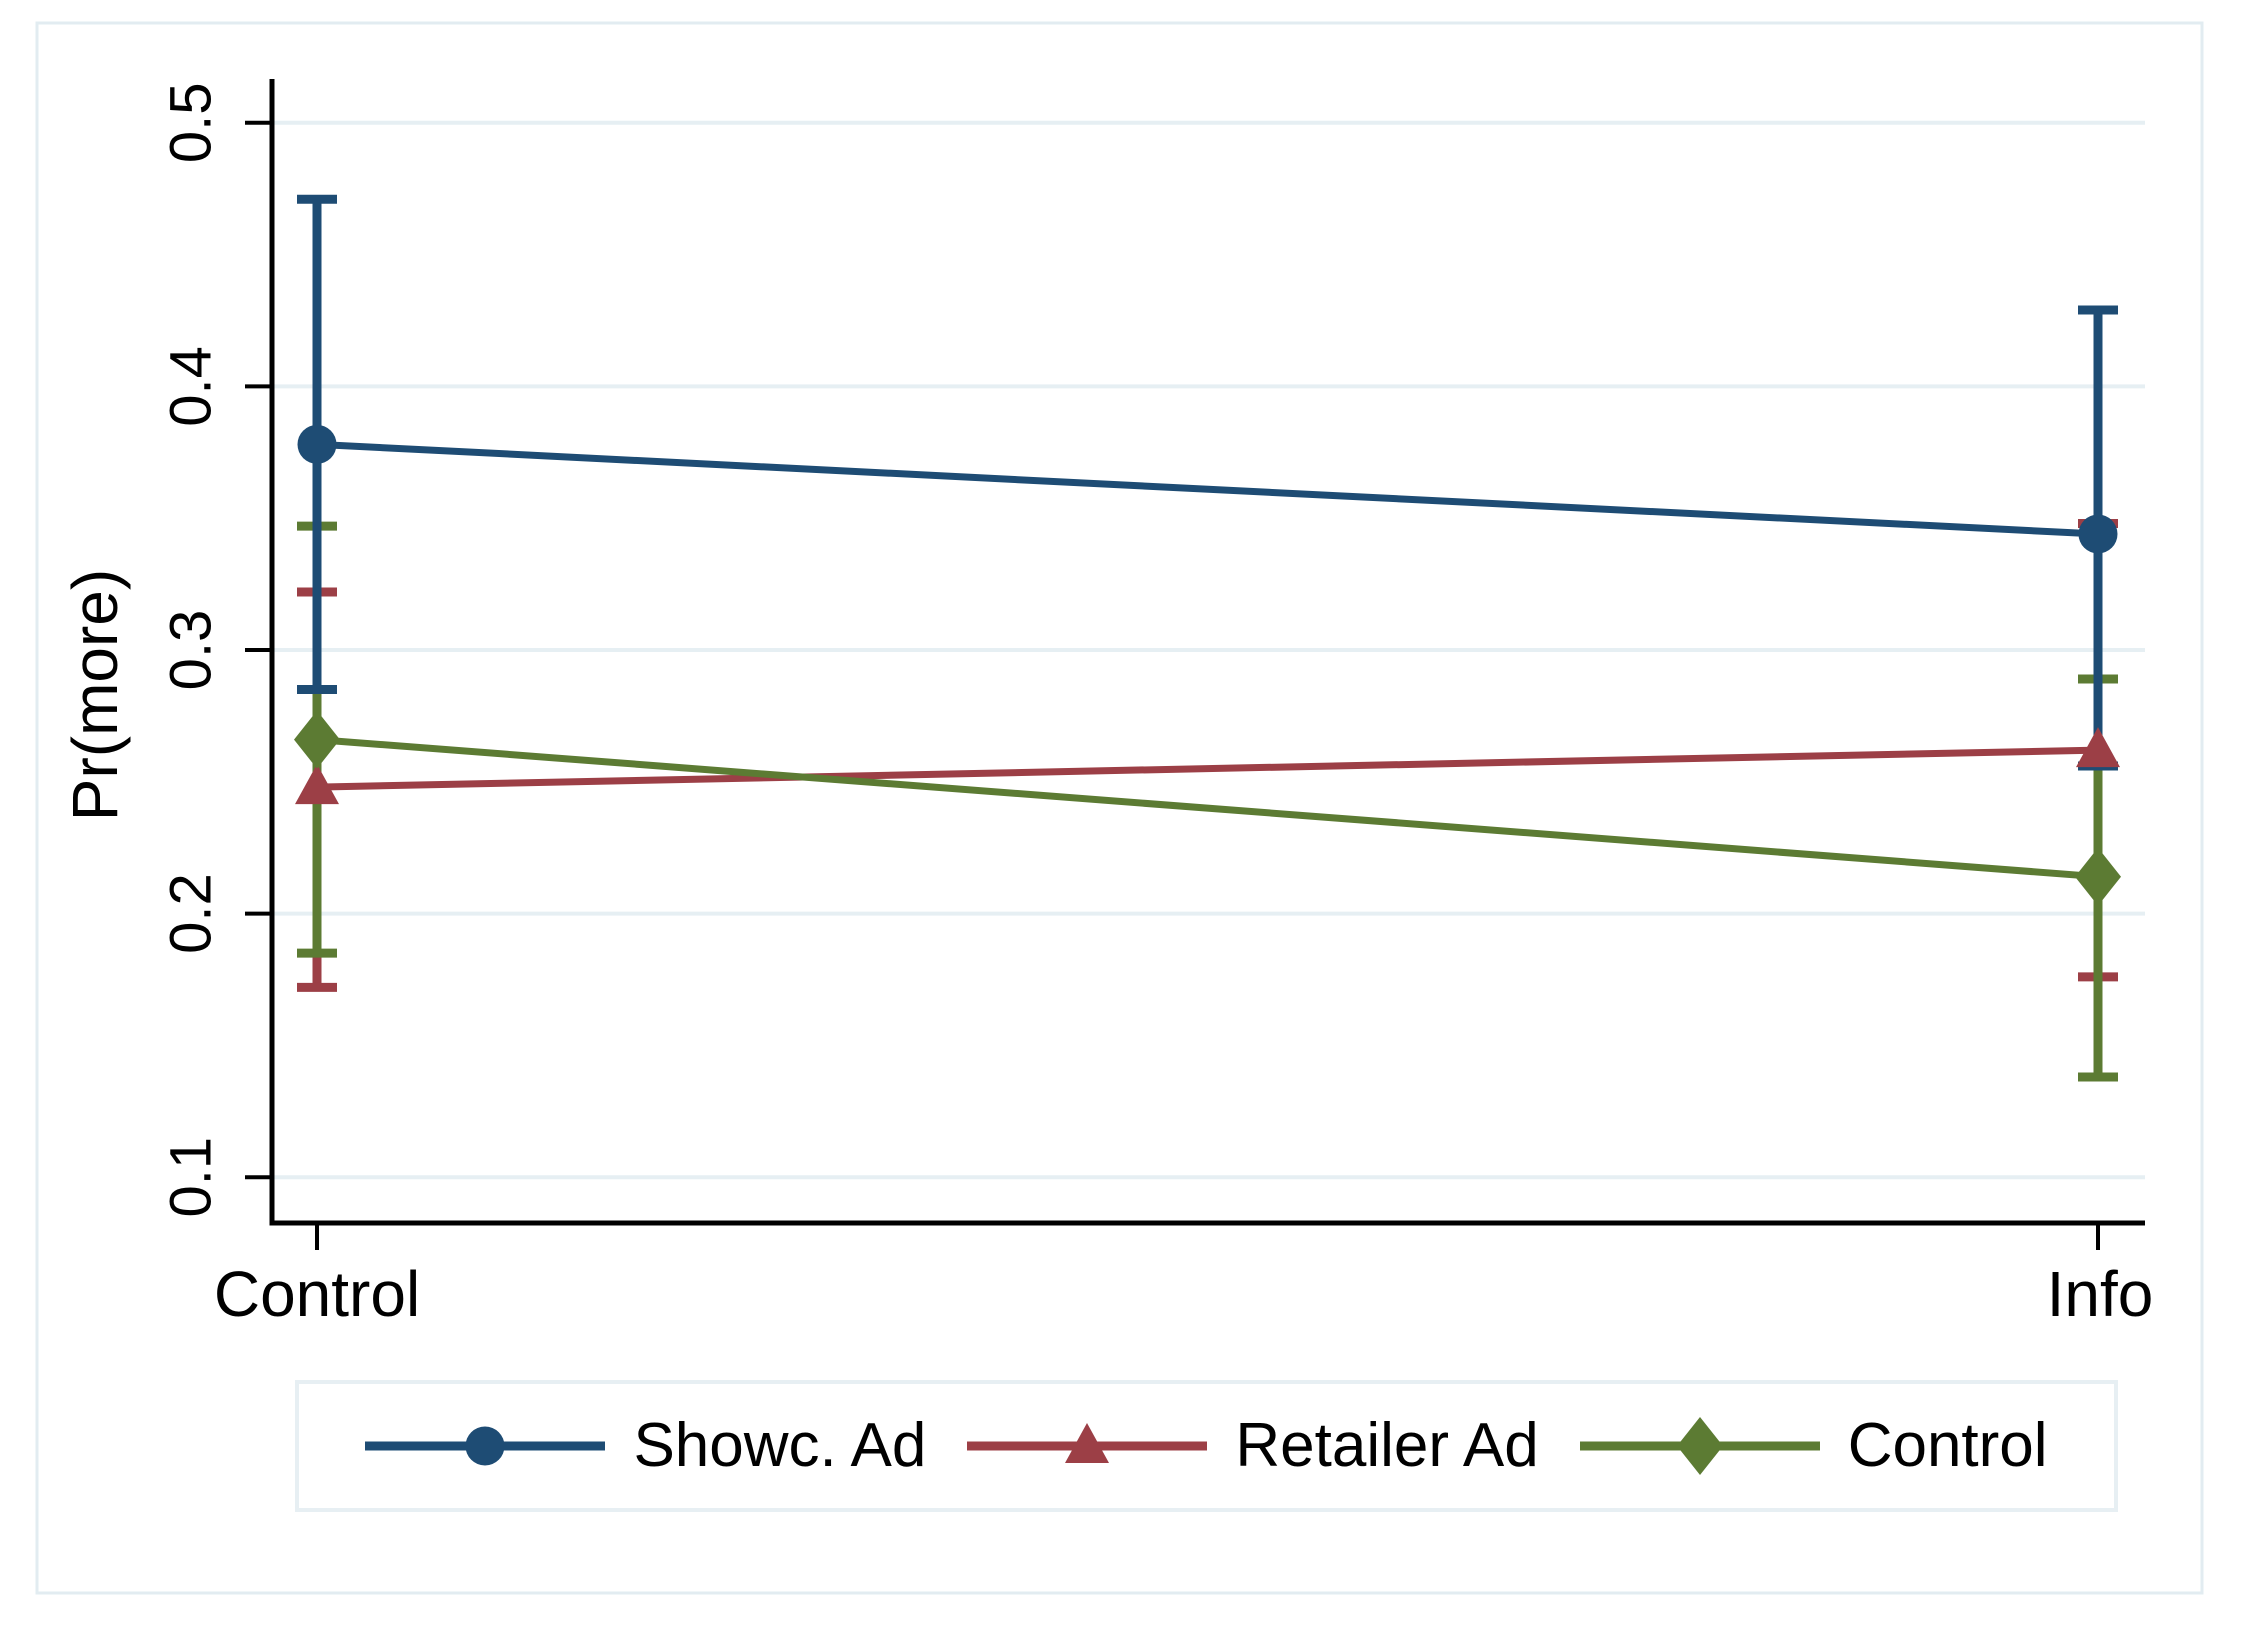  What do you see at coordinates (190, 1177) in the screenshot?
I see `y-tick-label-0_1: 0.1` at bounding box center [190, 1177].